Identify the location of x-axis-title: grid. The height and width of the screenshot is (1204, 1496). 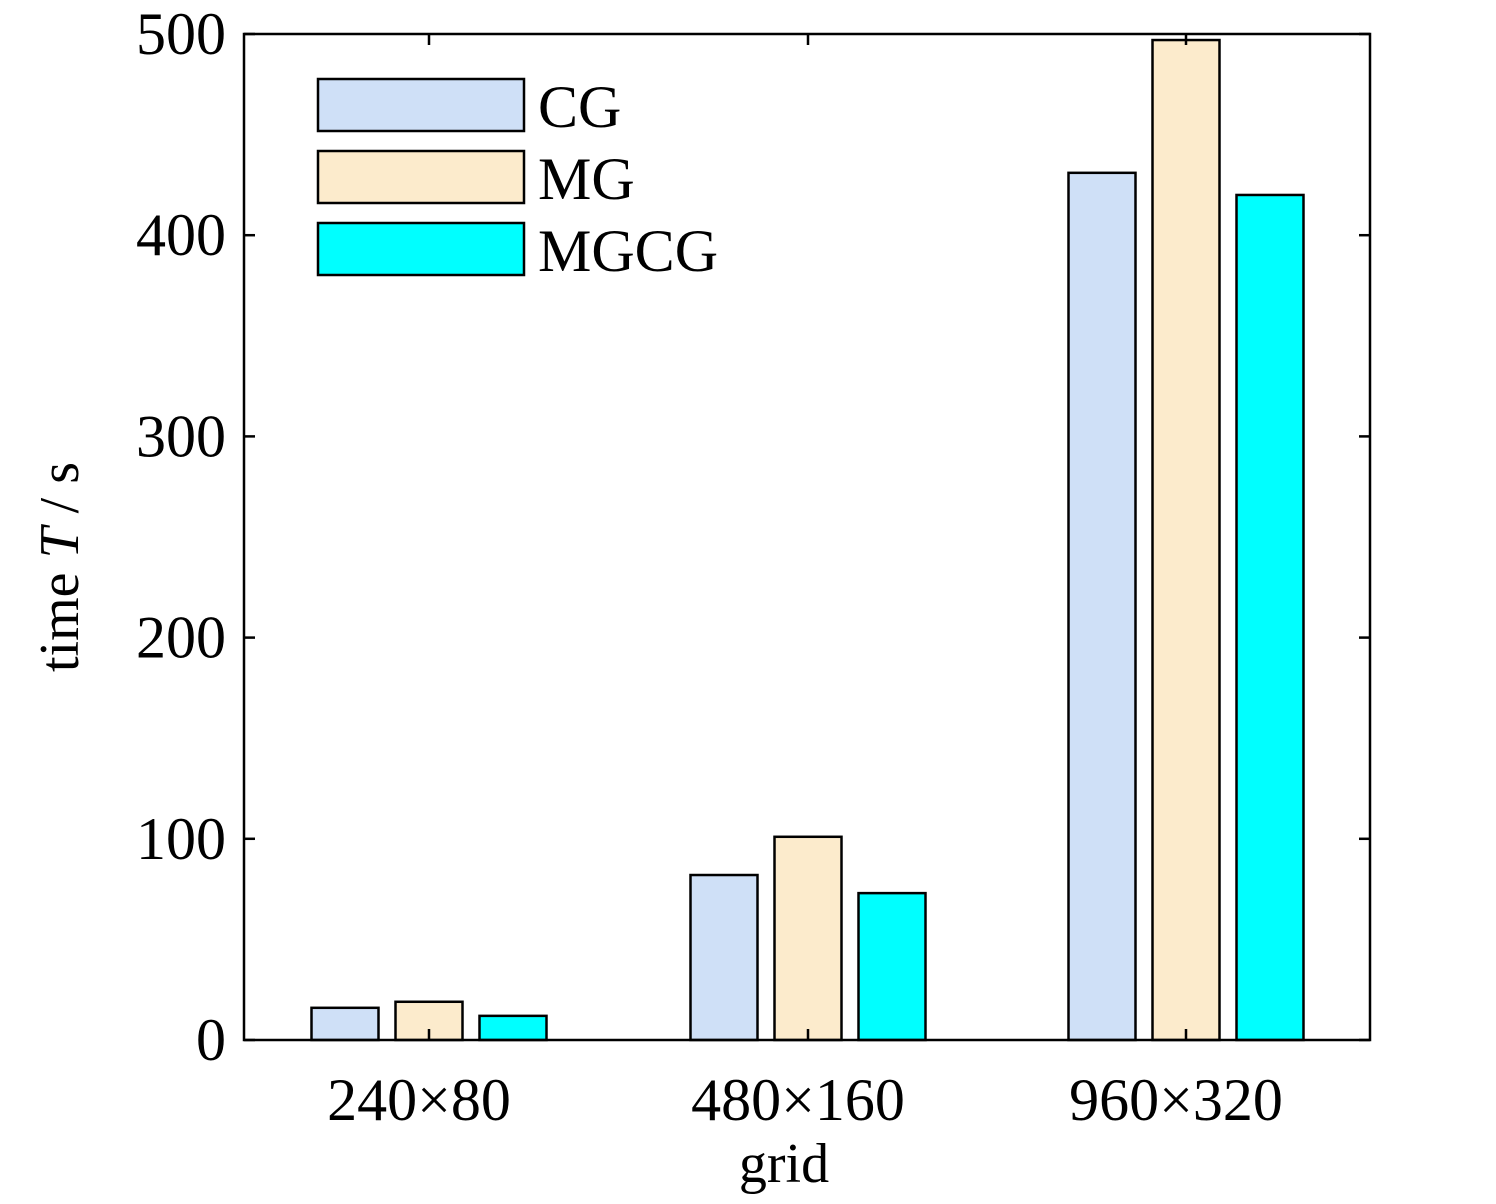
(784, 1164).